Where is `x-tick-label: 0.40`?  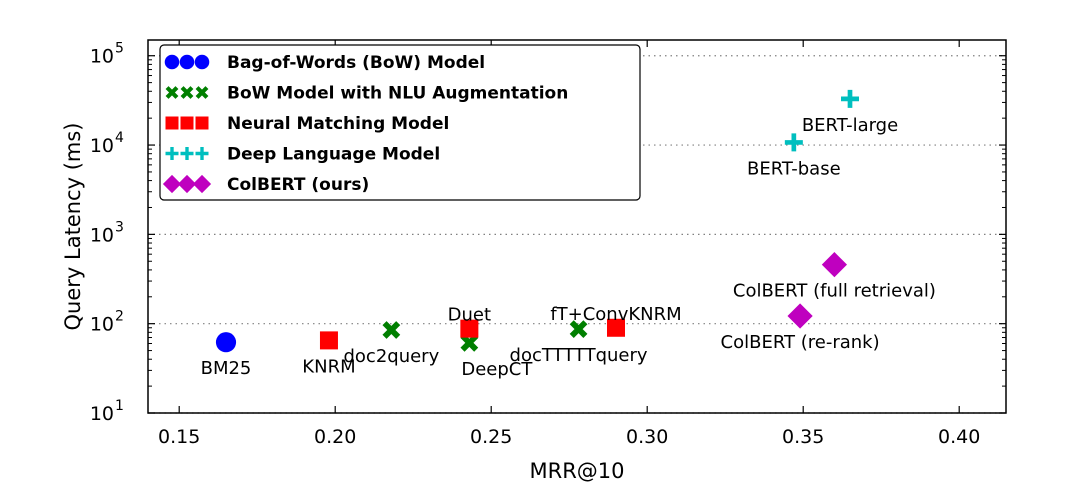
x-tick-label: 0.40 is located at coordinates (959, 437).